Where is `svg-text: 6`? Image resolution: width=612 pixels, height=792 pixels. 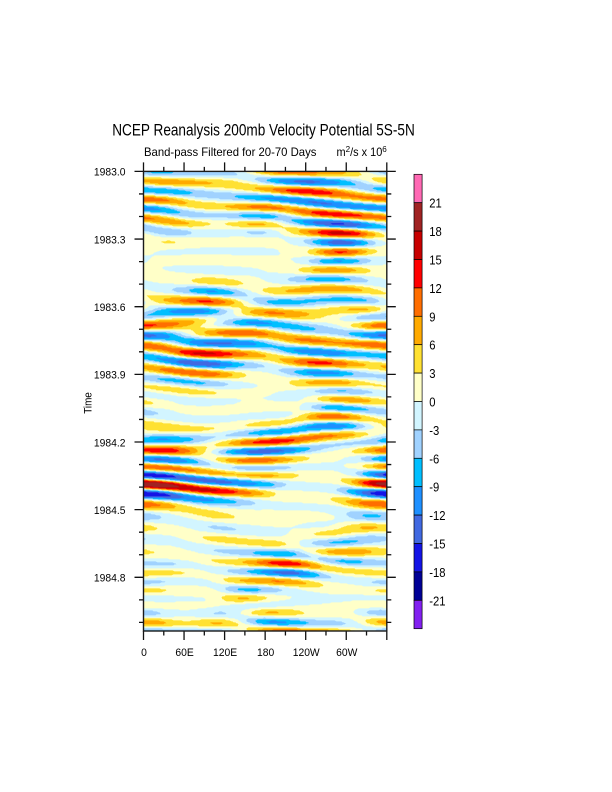
svg-text: 6 is located at coordinates (432, 345).